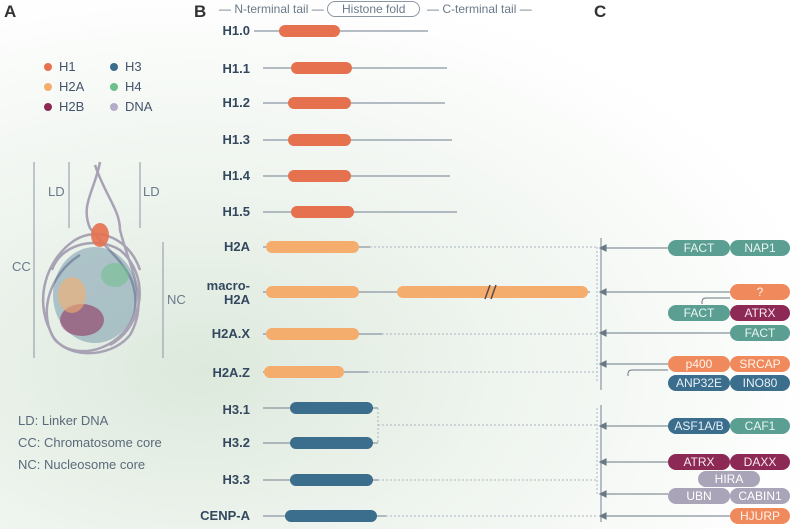 The width and height of the screenshot is (800, 529). I want to click on h2b-dot-icon, so click(48, 106).